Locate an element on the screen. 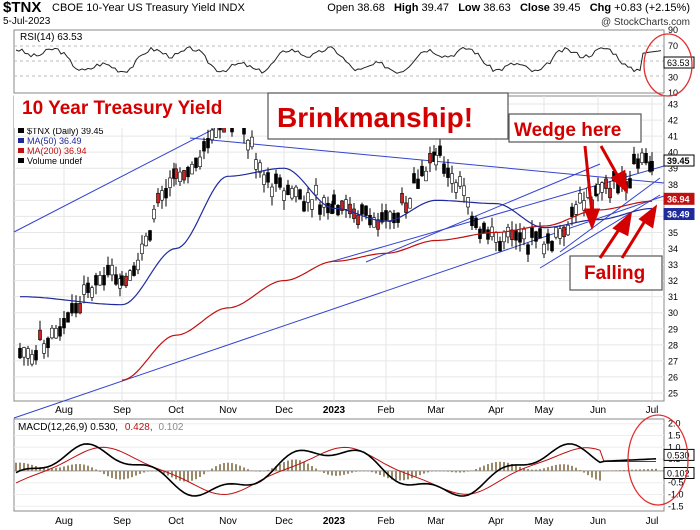 This screenshot has height=530, width=700. open-value: 38.68 is located at coordinates (371, 8).